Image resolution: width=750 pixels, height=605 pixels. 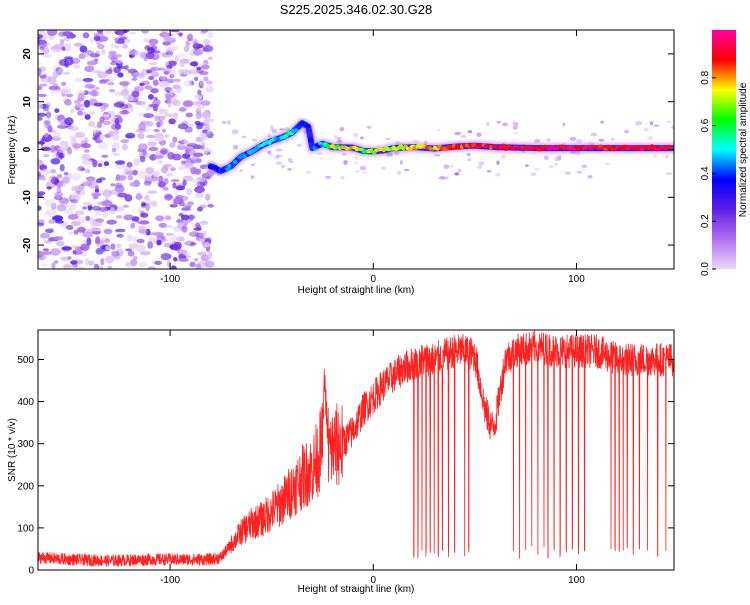 What do you see at coordinates (373, 279) in the screenshot?
I see `x-tick-label: 0` at bounding box center [373, 279].